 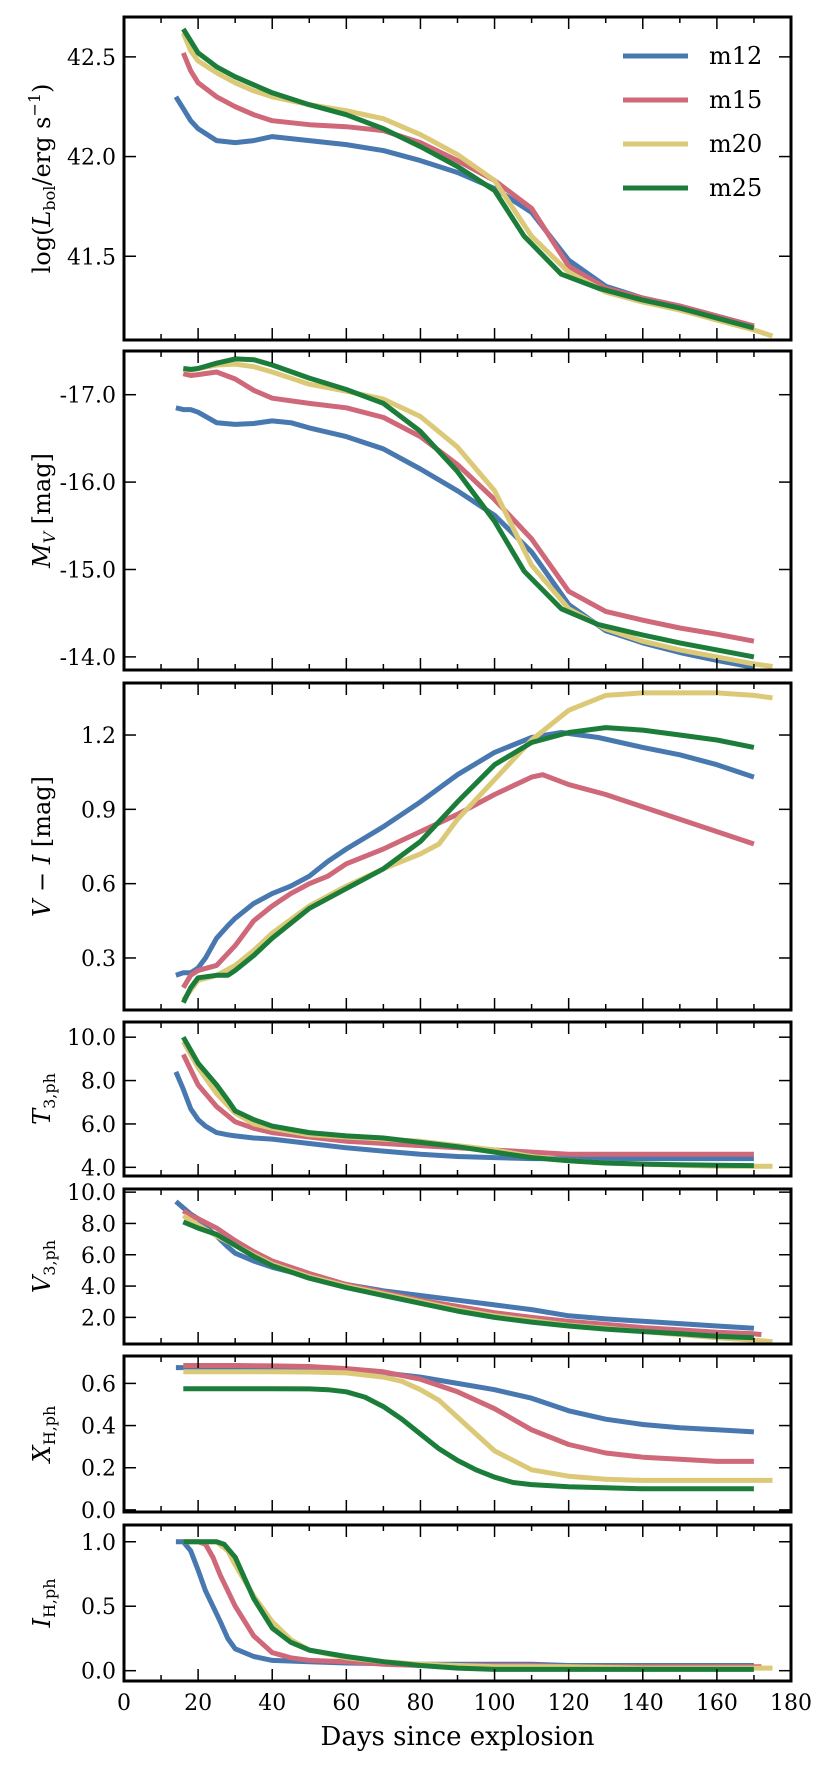 What do you see at coordinates (88, 483) in the screenshot?
I see `y-tick-label: -16.0` at bounding box center [88, 483].